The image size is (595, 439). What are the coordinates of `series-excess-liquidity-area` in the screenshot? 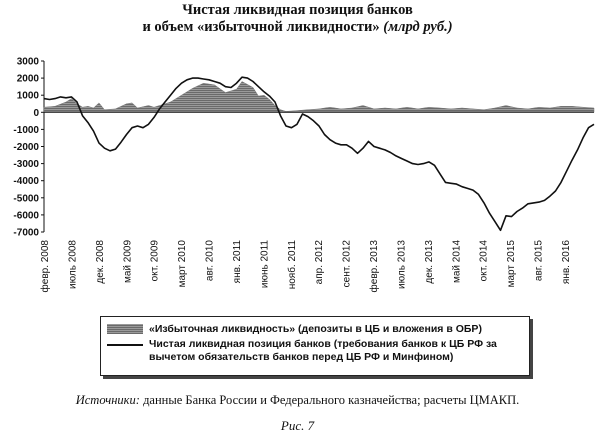 It's located at (319, 97).